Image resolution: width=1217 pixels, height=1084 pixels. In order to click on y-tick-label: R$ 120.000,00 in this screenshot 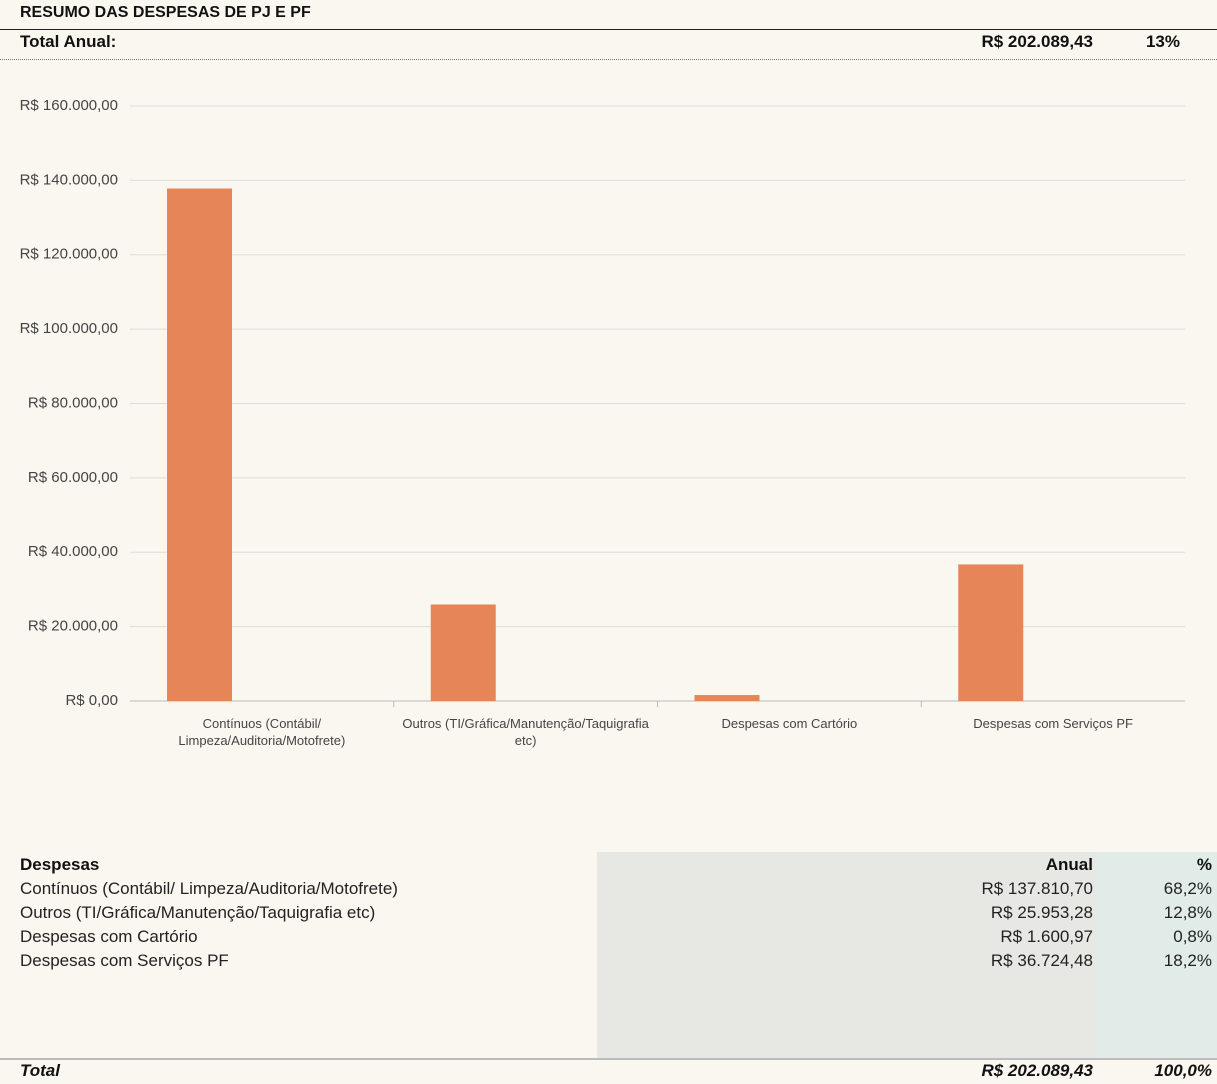, I will do `click(69, 254)`.